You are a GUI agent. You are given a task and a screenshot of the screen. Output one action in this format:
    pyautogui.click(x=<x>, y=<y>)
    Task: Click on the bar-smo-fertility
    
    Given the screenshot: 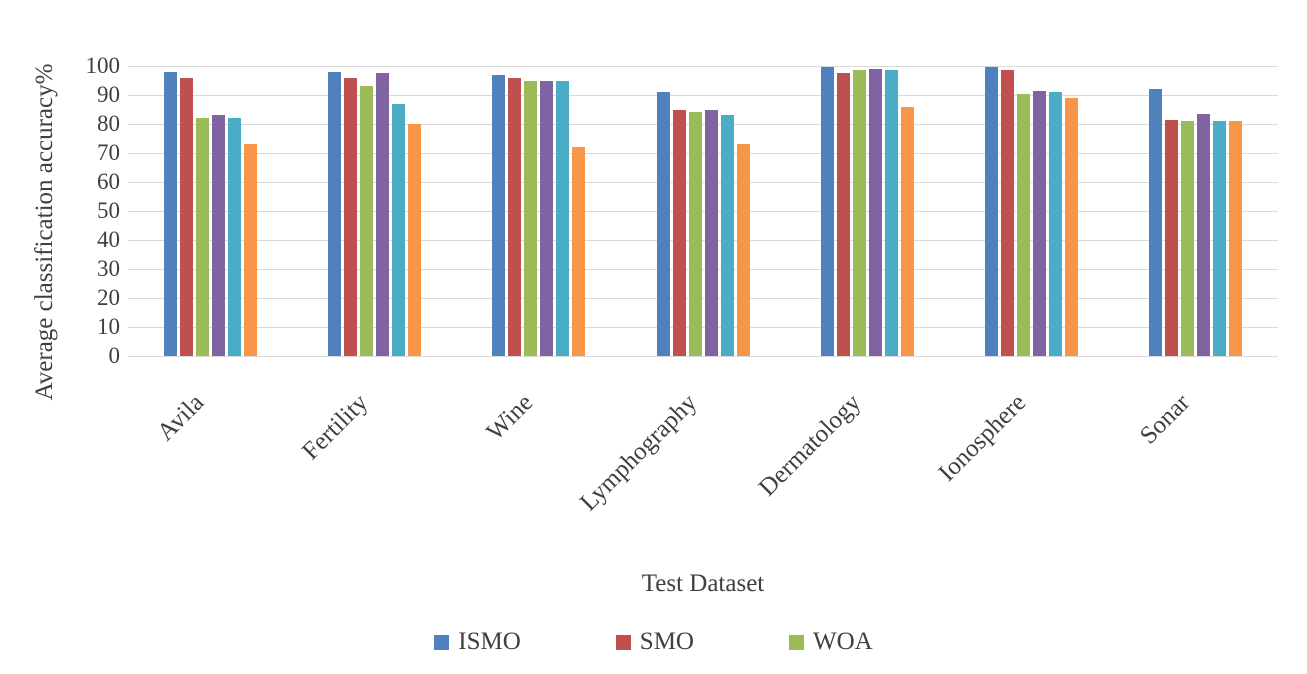 What is the action you would take?
    pyautogui.click(x=350, y=216)
    